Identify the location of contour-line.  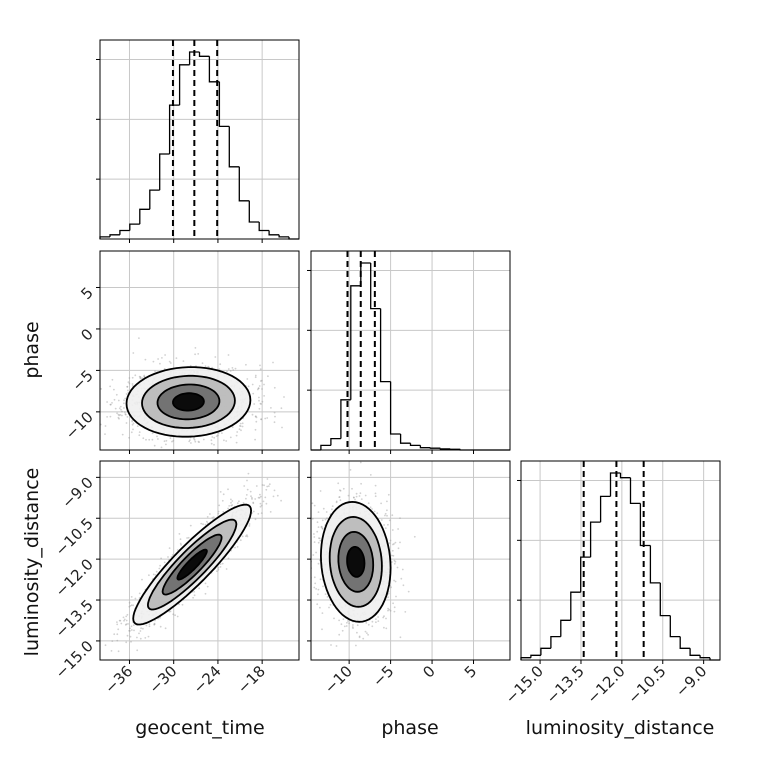
(188, 402).